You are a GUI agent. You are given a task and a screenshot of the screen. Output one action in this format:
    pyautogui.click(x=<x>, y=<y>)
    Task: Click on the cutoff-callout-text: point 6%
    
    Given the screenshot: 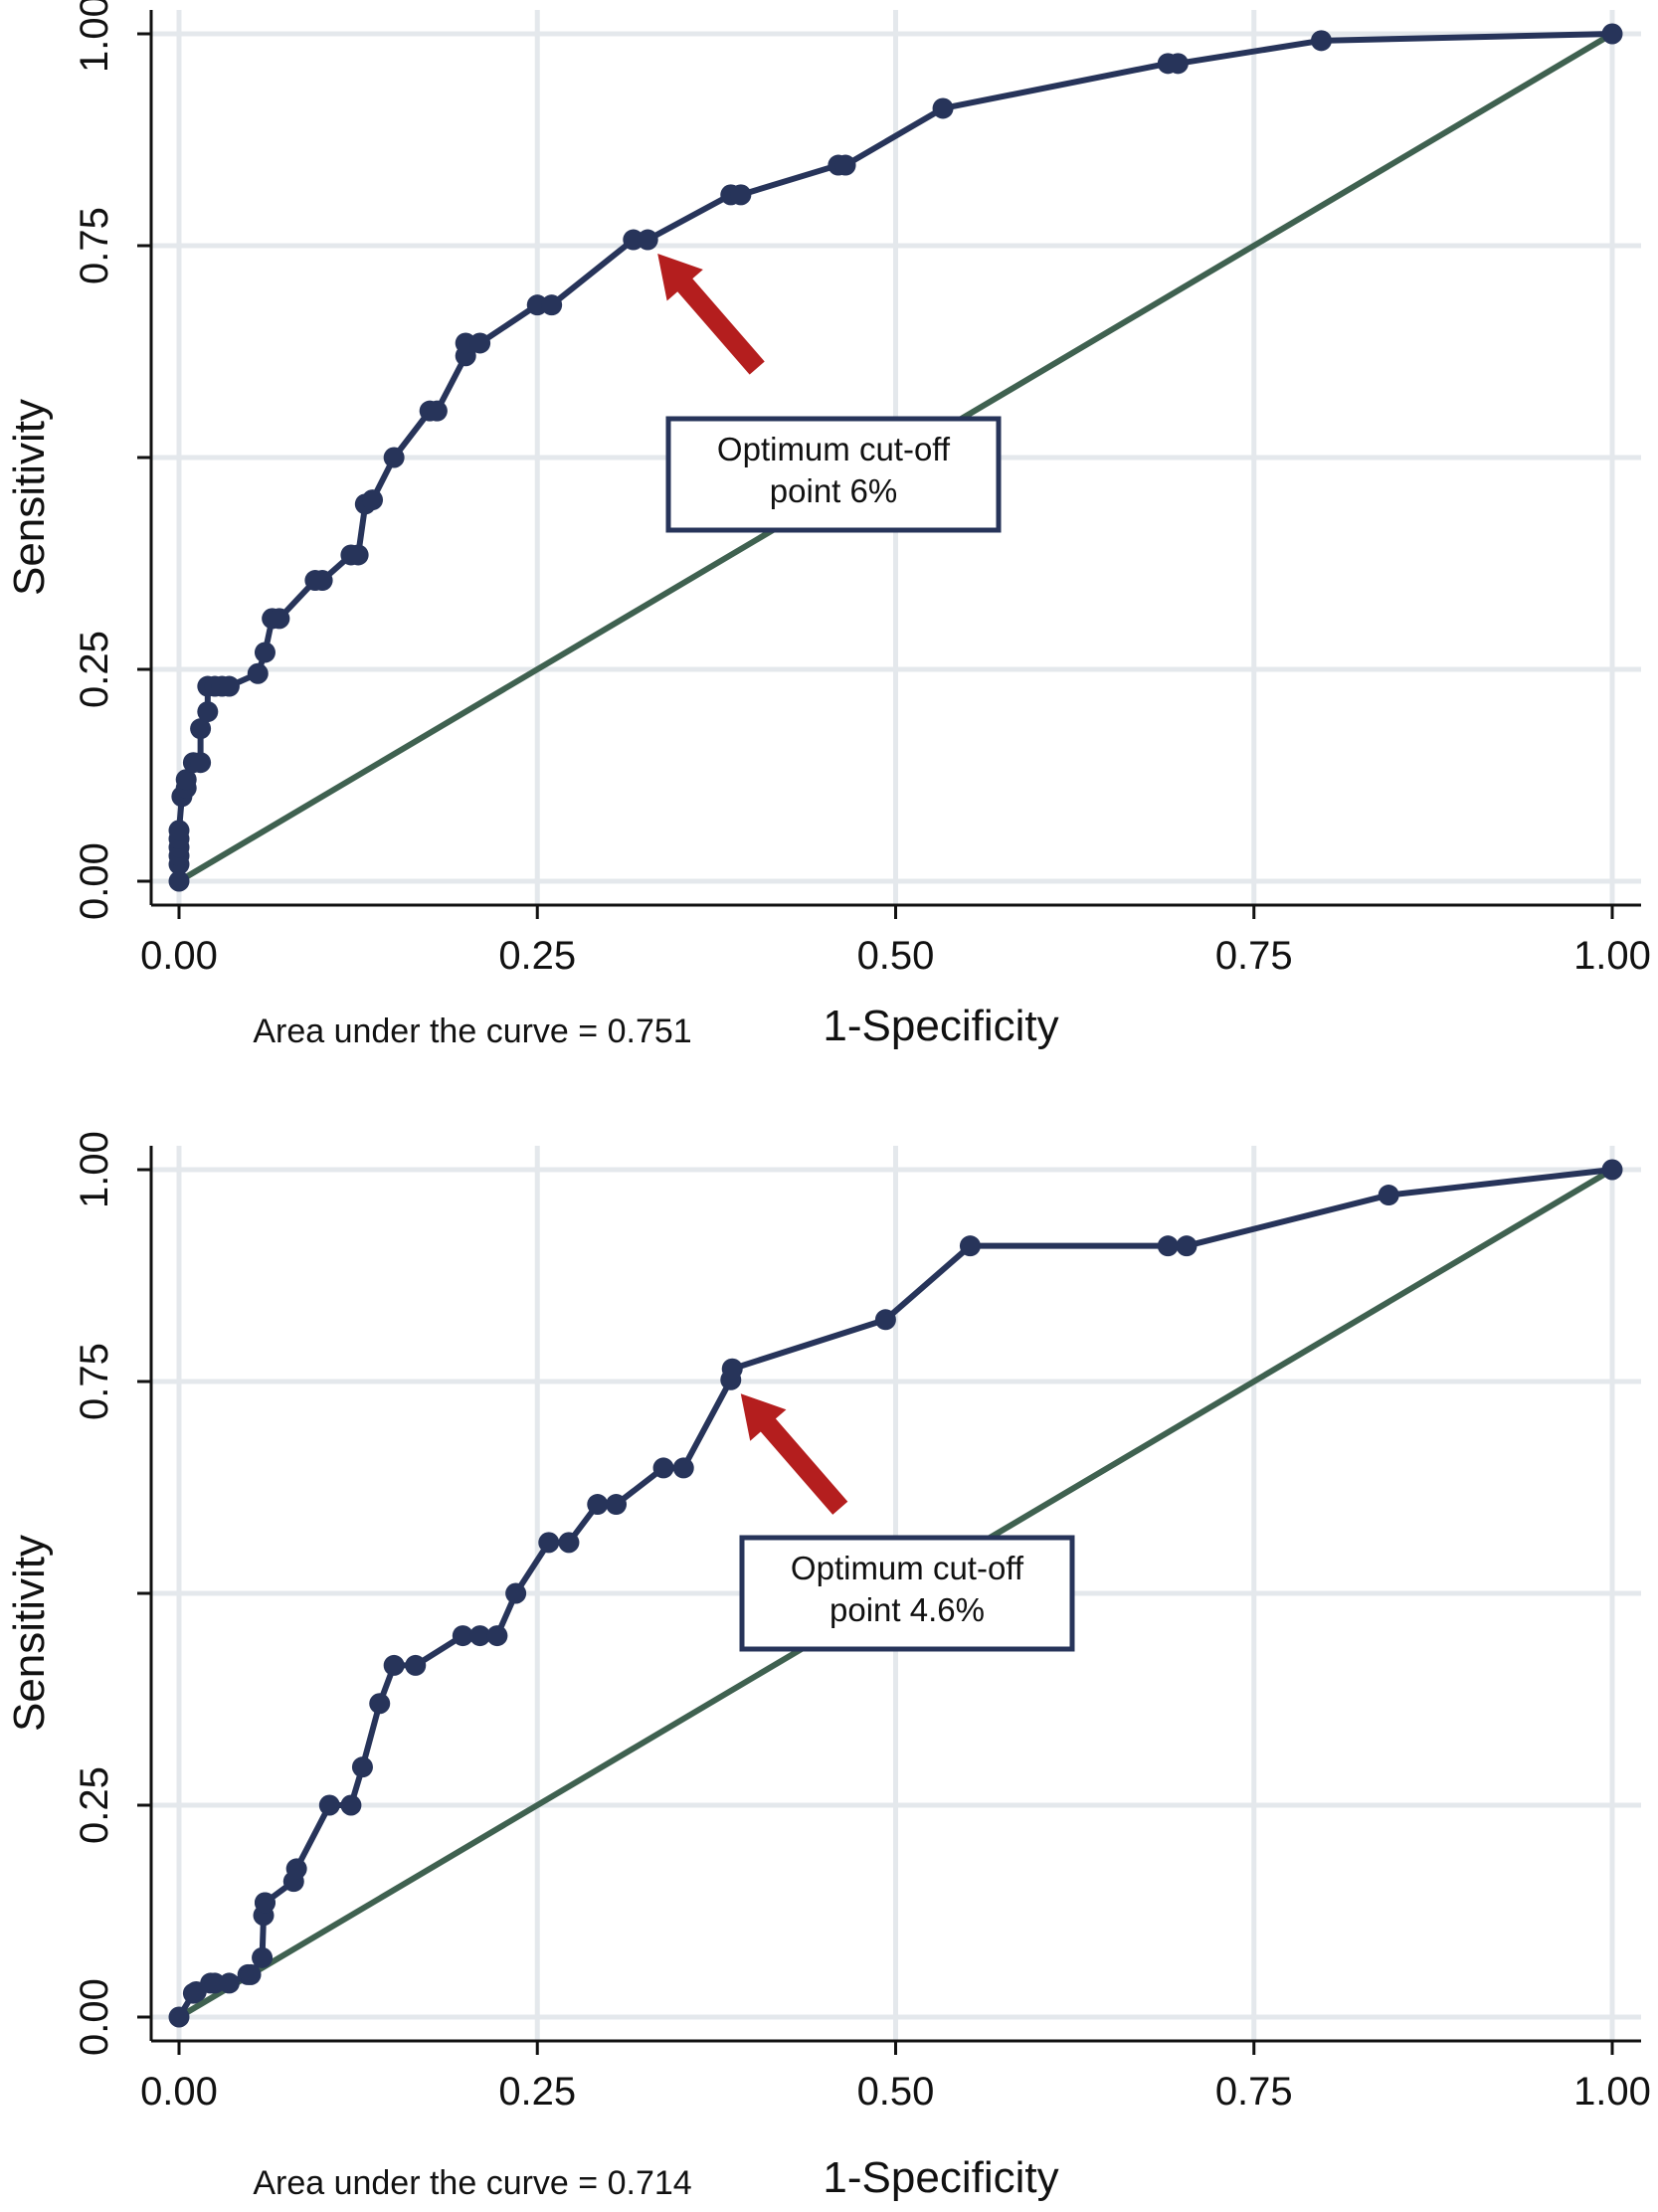 What is the action you would take?
    pyautogui.click(x=833, y=490)
    